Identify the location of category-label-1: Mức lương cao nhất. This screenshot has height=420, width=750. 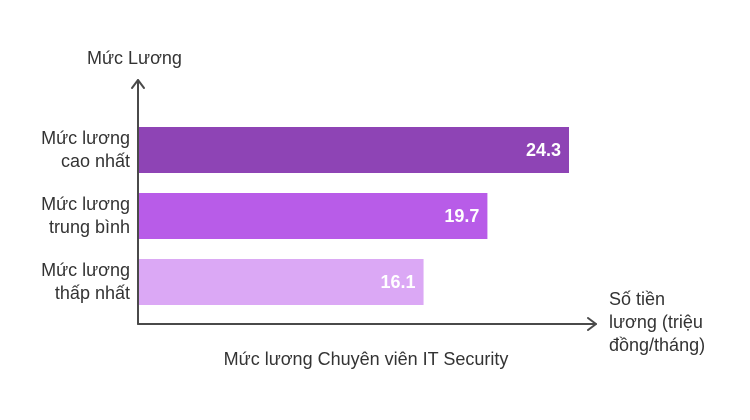
(70, 150).